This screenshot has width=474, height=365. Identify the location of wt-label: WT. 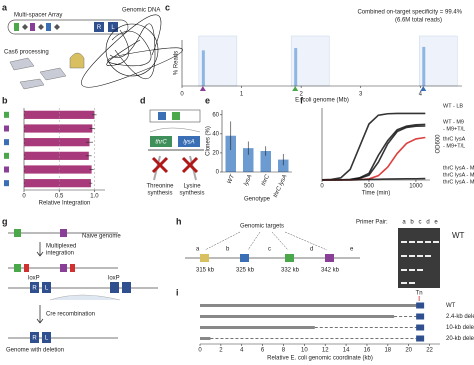
(458, 235).